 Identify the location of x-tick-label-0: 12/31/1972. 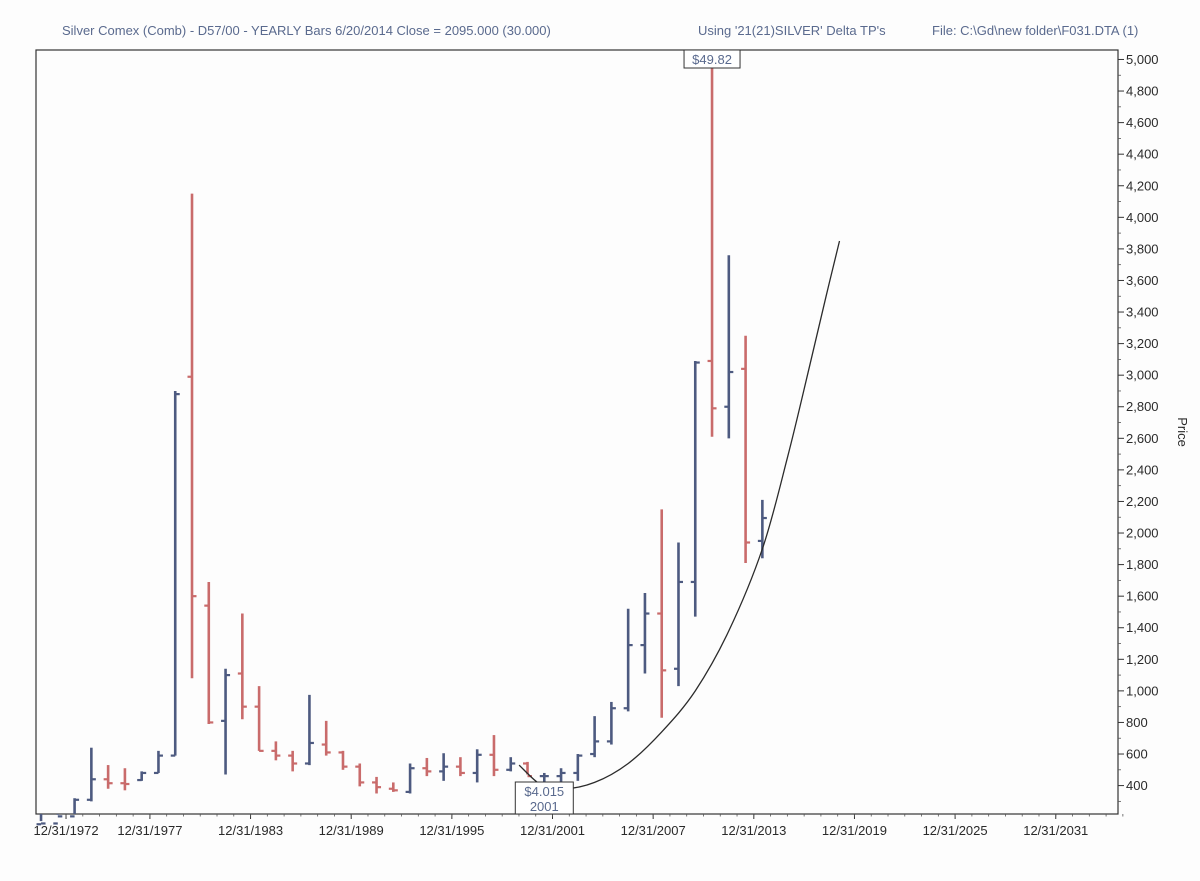
(65, 830).